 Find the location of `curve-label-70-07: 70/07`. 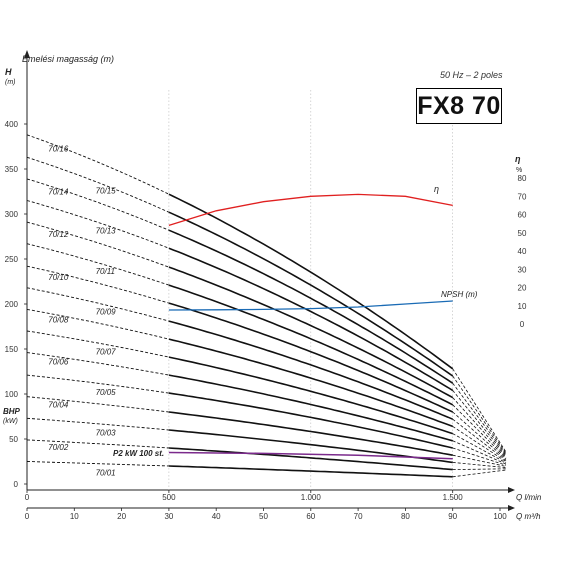

curve-label-70-07: 70/07 is located at coordinates (106, 352).